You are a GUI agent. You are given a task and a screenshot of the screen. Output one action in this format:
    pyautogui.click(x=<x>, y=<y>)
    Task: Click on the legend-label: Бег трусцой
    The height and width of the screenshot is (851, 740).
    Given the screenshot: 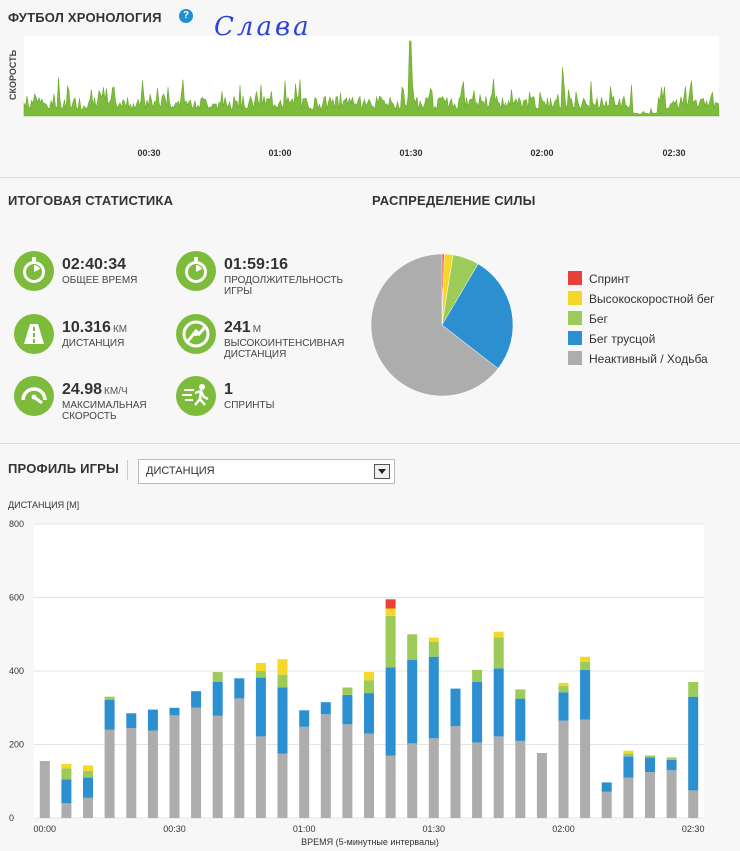 What is the action you would take?
    pyautogui.click(x=622, y=339)
    